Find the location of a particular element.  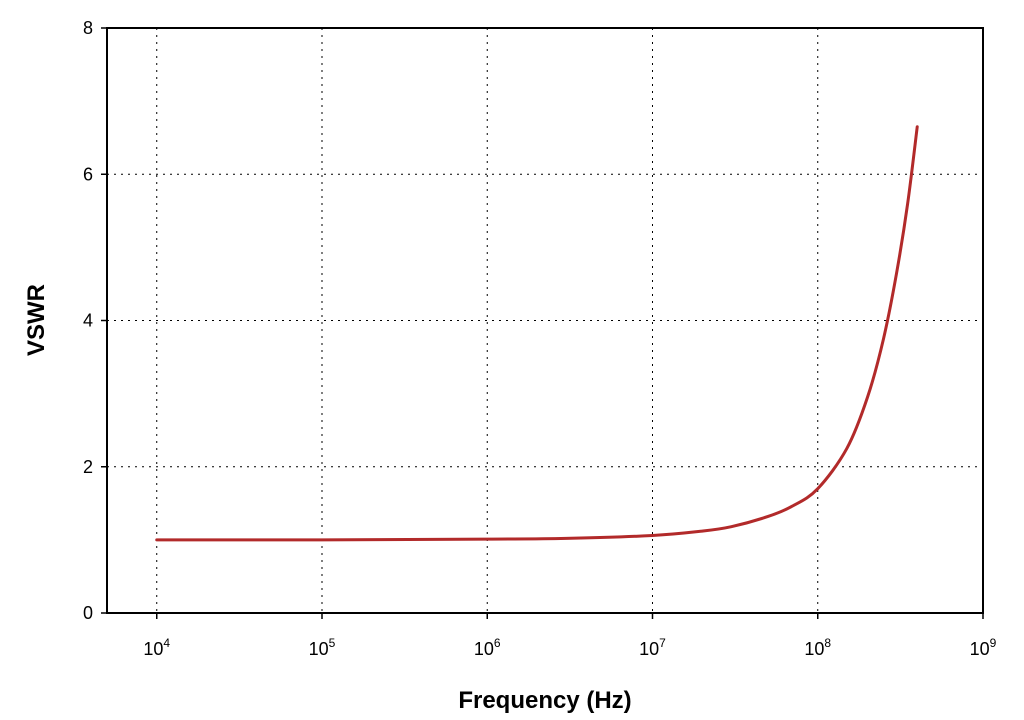

x-tick-label: 10⁹ is located at coordinates (983, 647).